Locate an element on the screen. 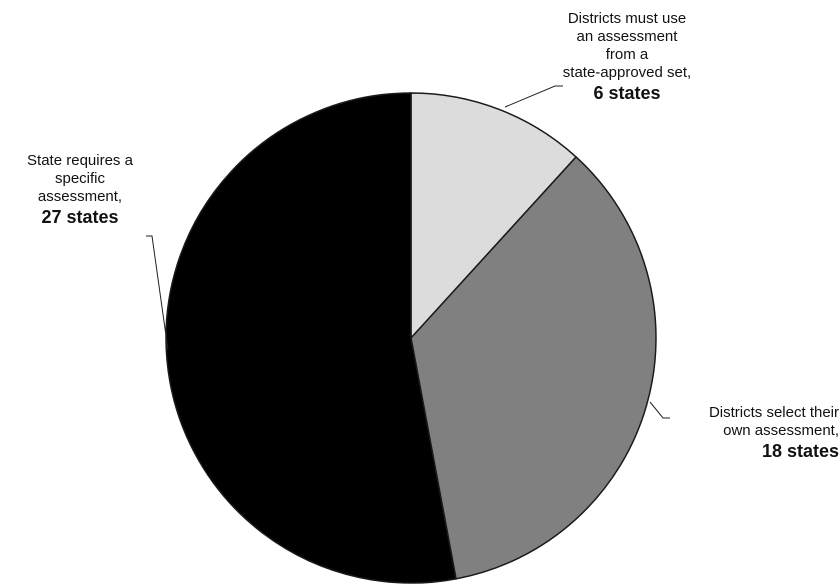  slice-count-0: 6 states is located at coordinates (627, 93).